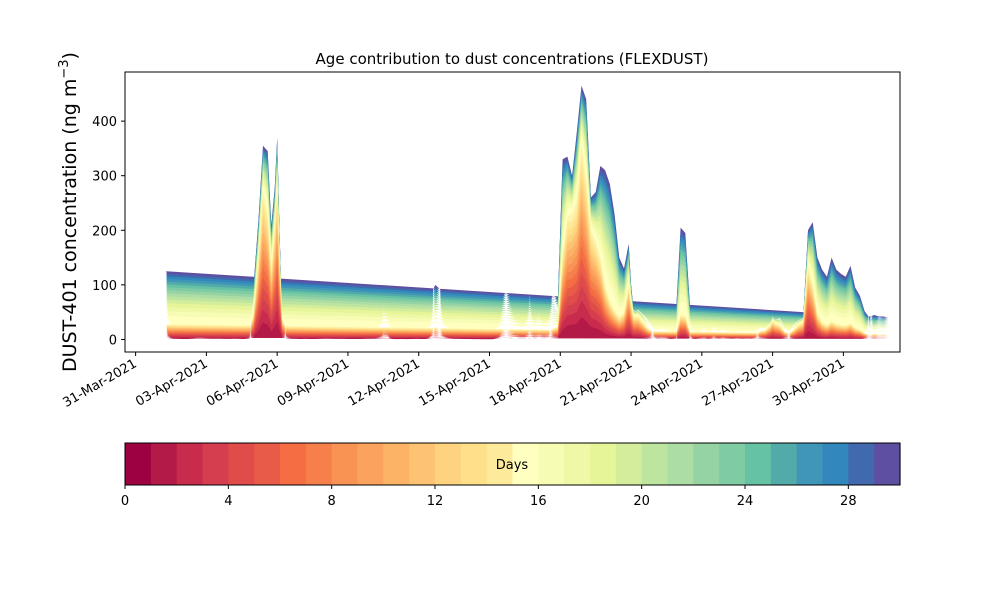 The width and height of the screenshot is (1000, 600). What do you see at coordinates (104, 177) in the screenshot?
I see `y-tick-label: 300` at bounding box center [104, 177].